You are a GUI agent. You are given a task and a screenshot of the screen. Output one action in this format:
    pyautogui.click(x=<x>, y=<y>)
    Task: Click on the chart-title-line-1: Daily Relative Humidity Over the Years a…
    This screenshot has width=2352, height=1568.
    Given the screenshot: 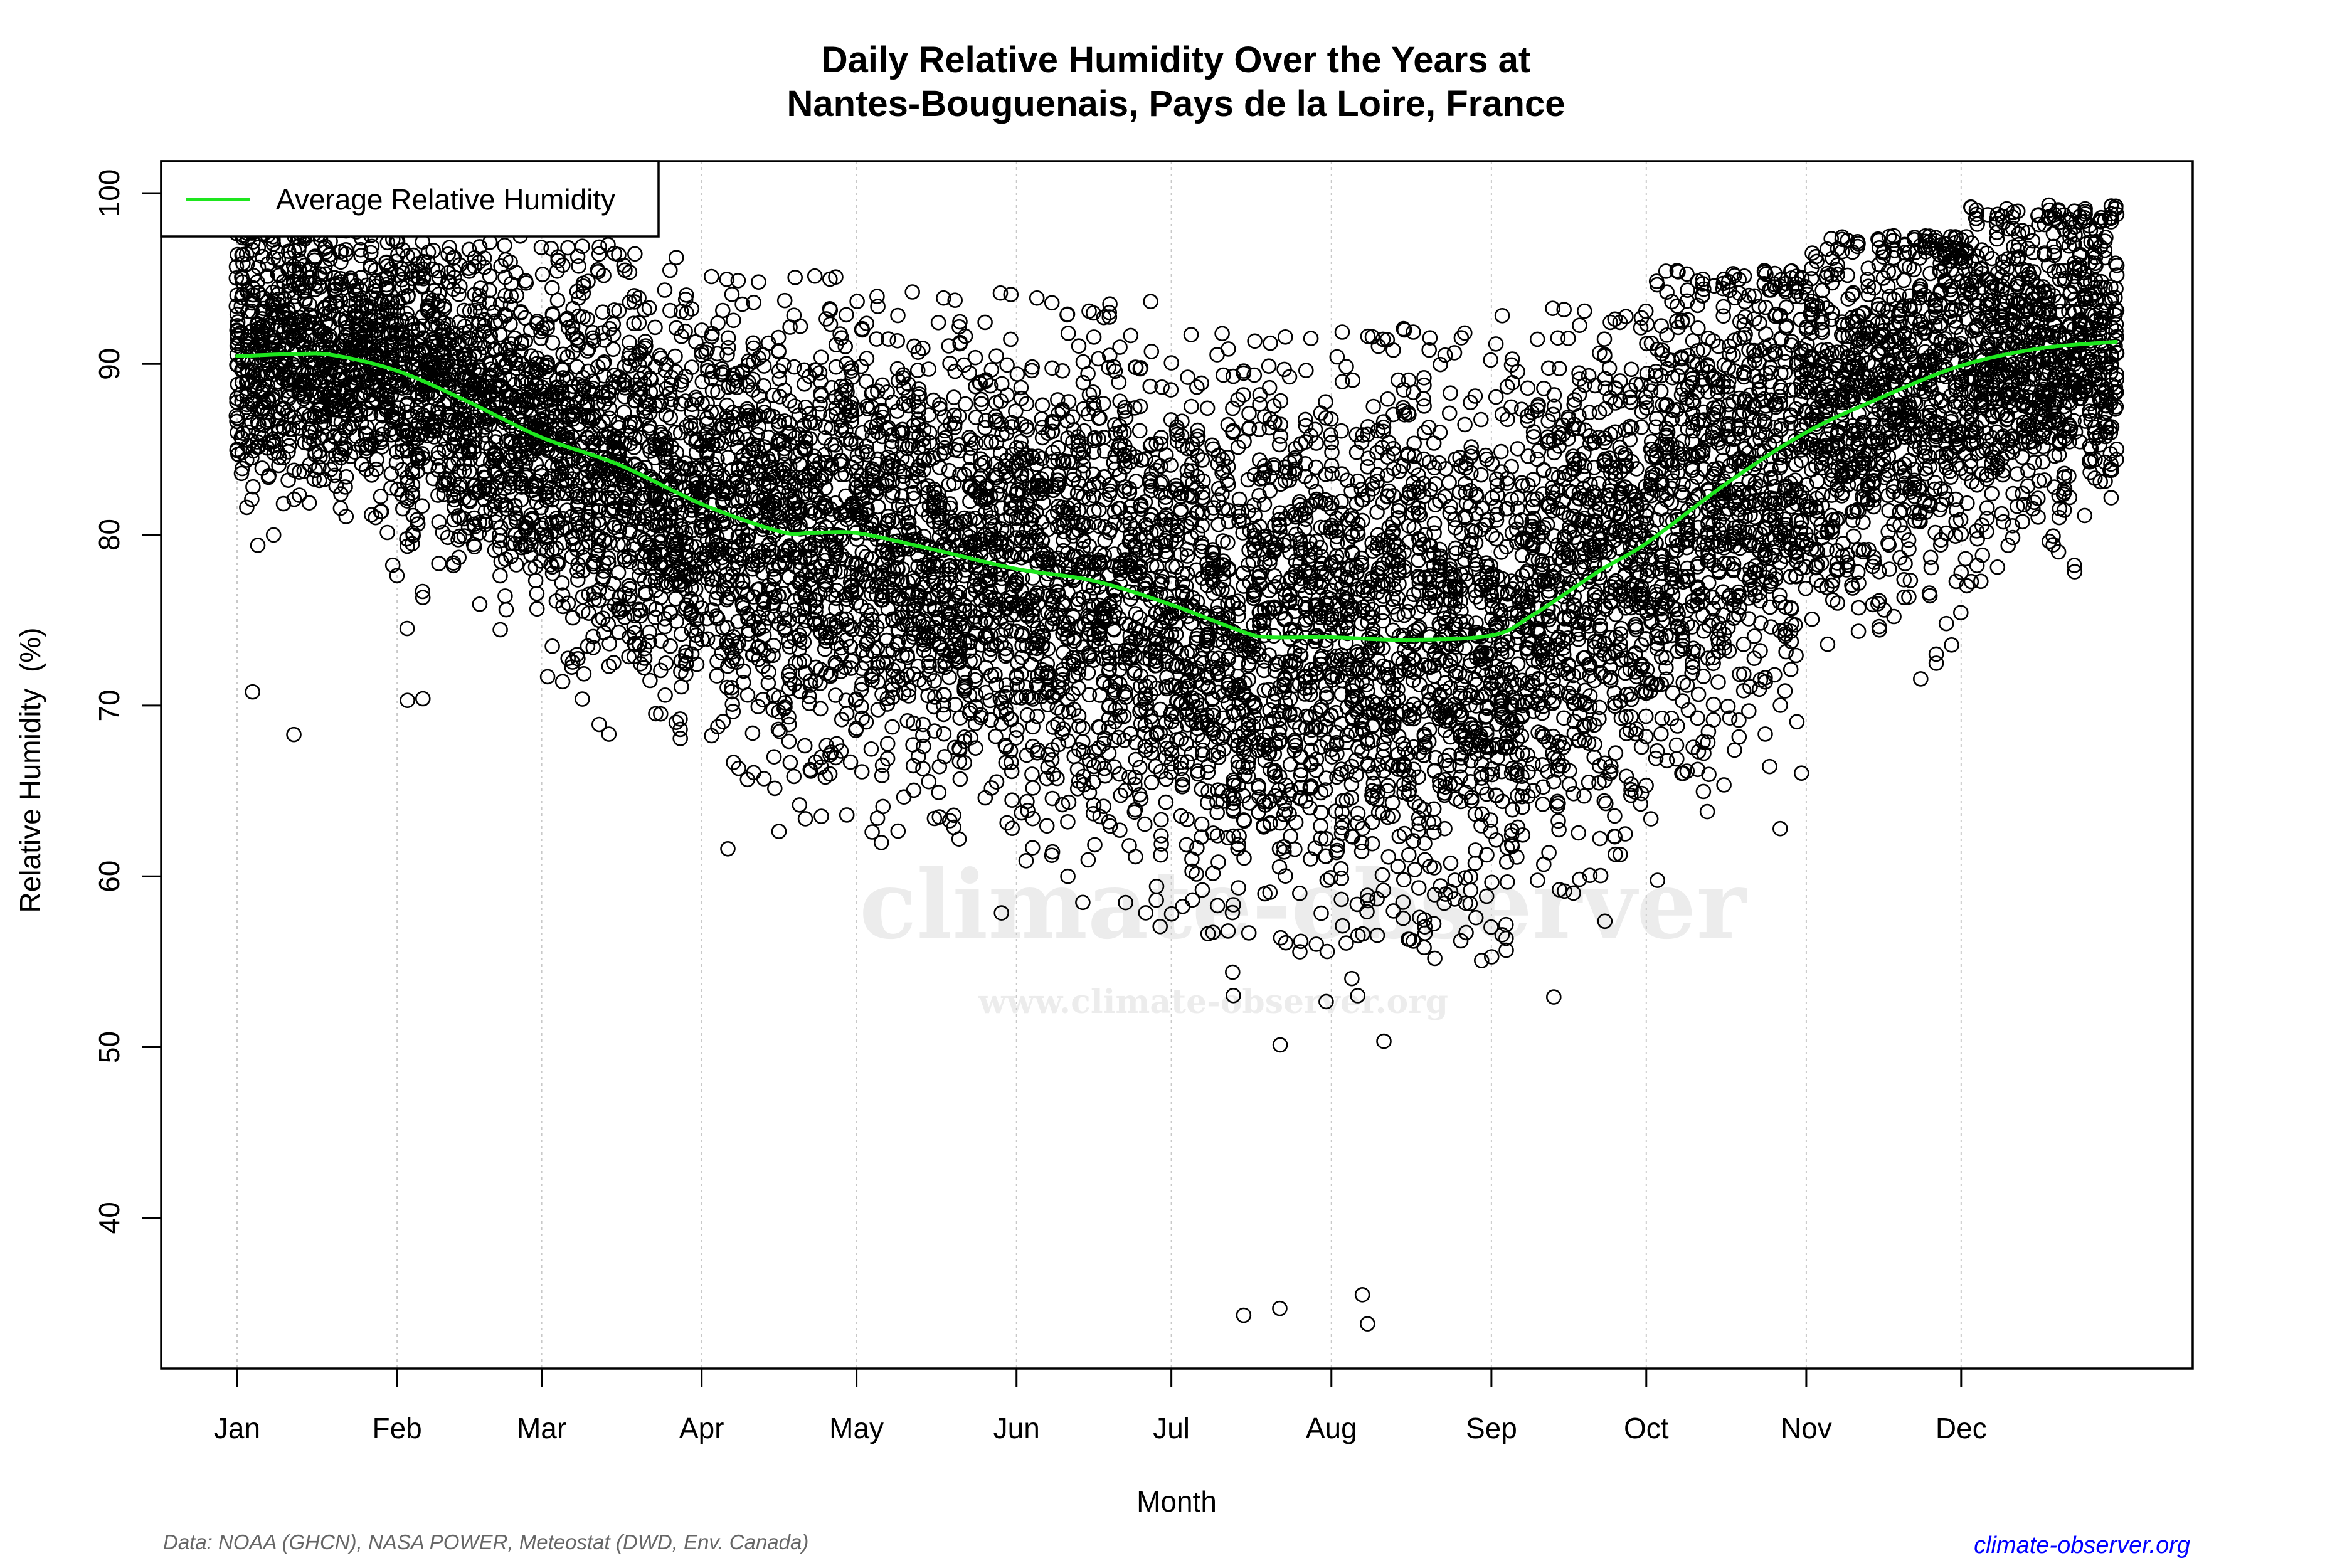 What is the action you would take?
    pyautogui.click(x=1176, y=60)
    